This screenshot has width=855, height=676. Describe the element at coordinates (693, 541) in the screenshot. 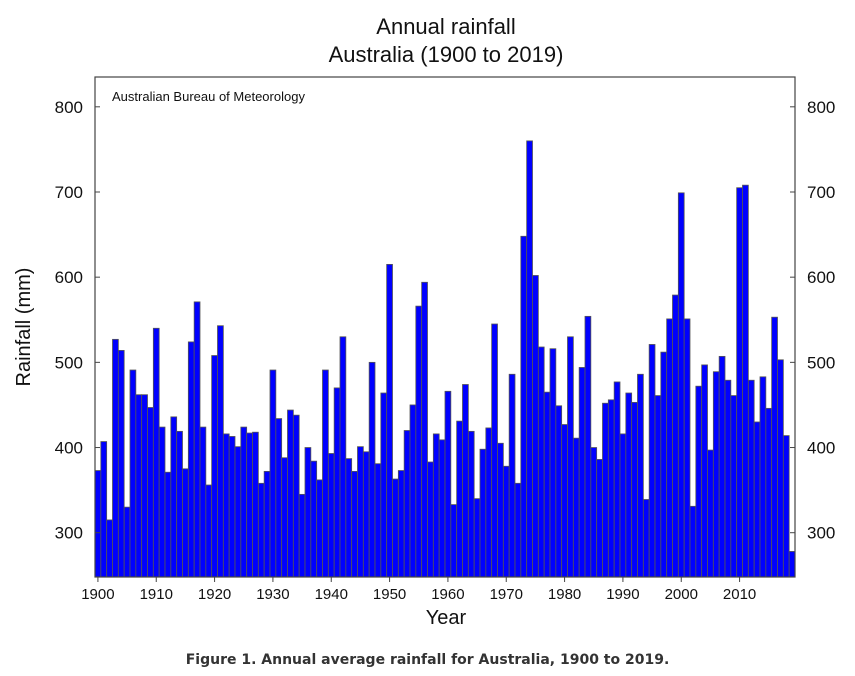

I see `bar-2002` at that location.